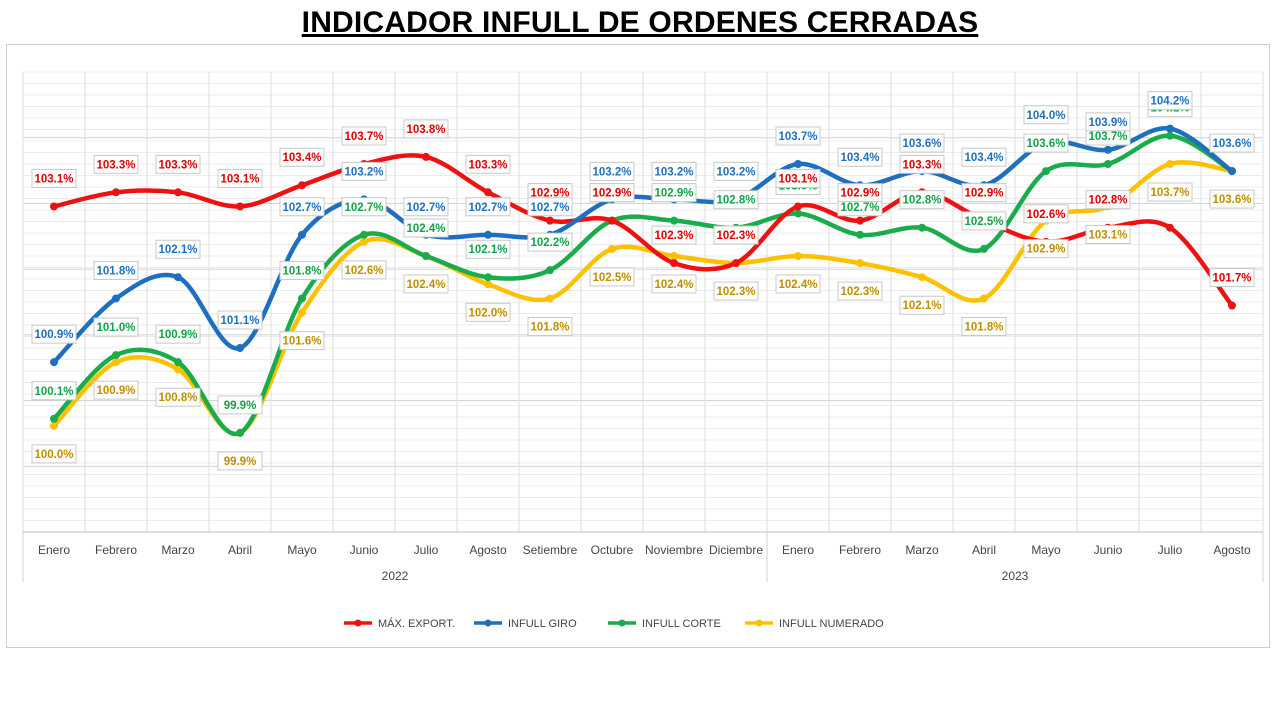 The height and width of the screenshot is (720, 1280). I want to click on infull-giro-data-label: 101.8%, so click(115, 271).